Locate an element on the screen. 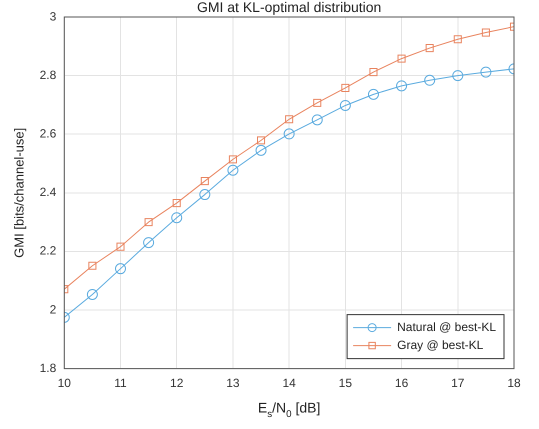 This screenshot has width=539, height=429. y-tick-label: 2.4 is located at coordinates (48, 192).